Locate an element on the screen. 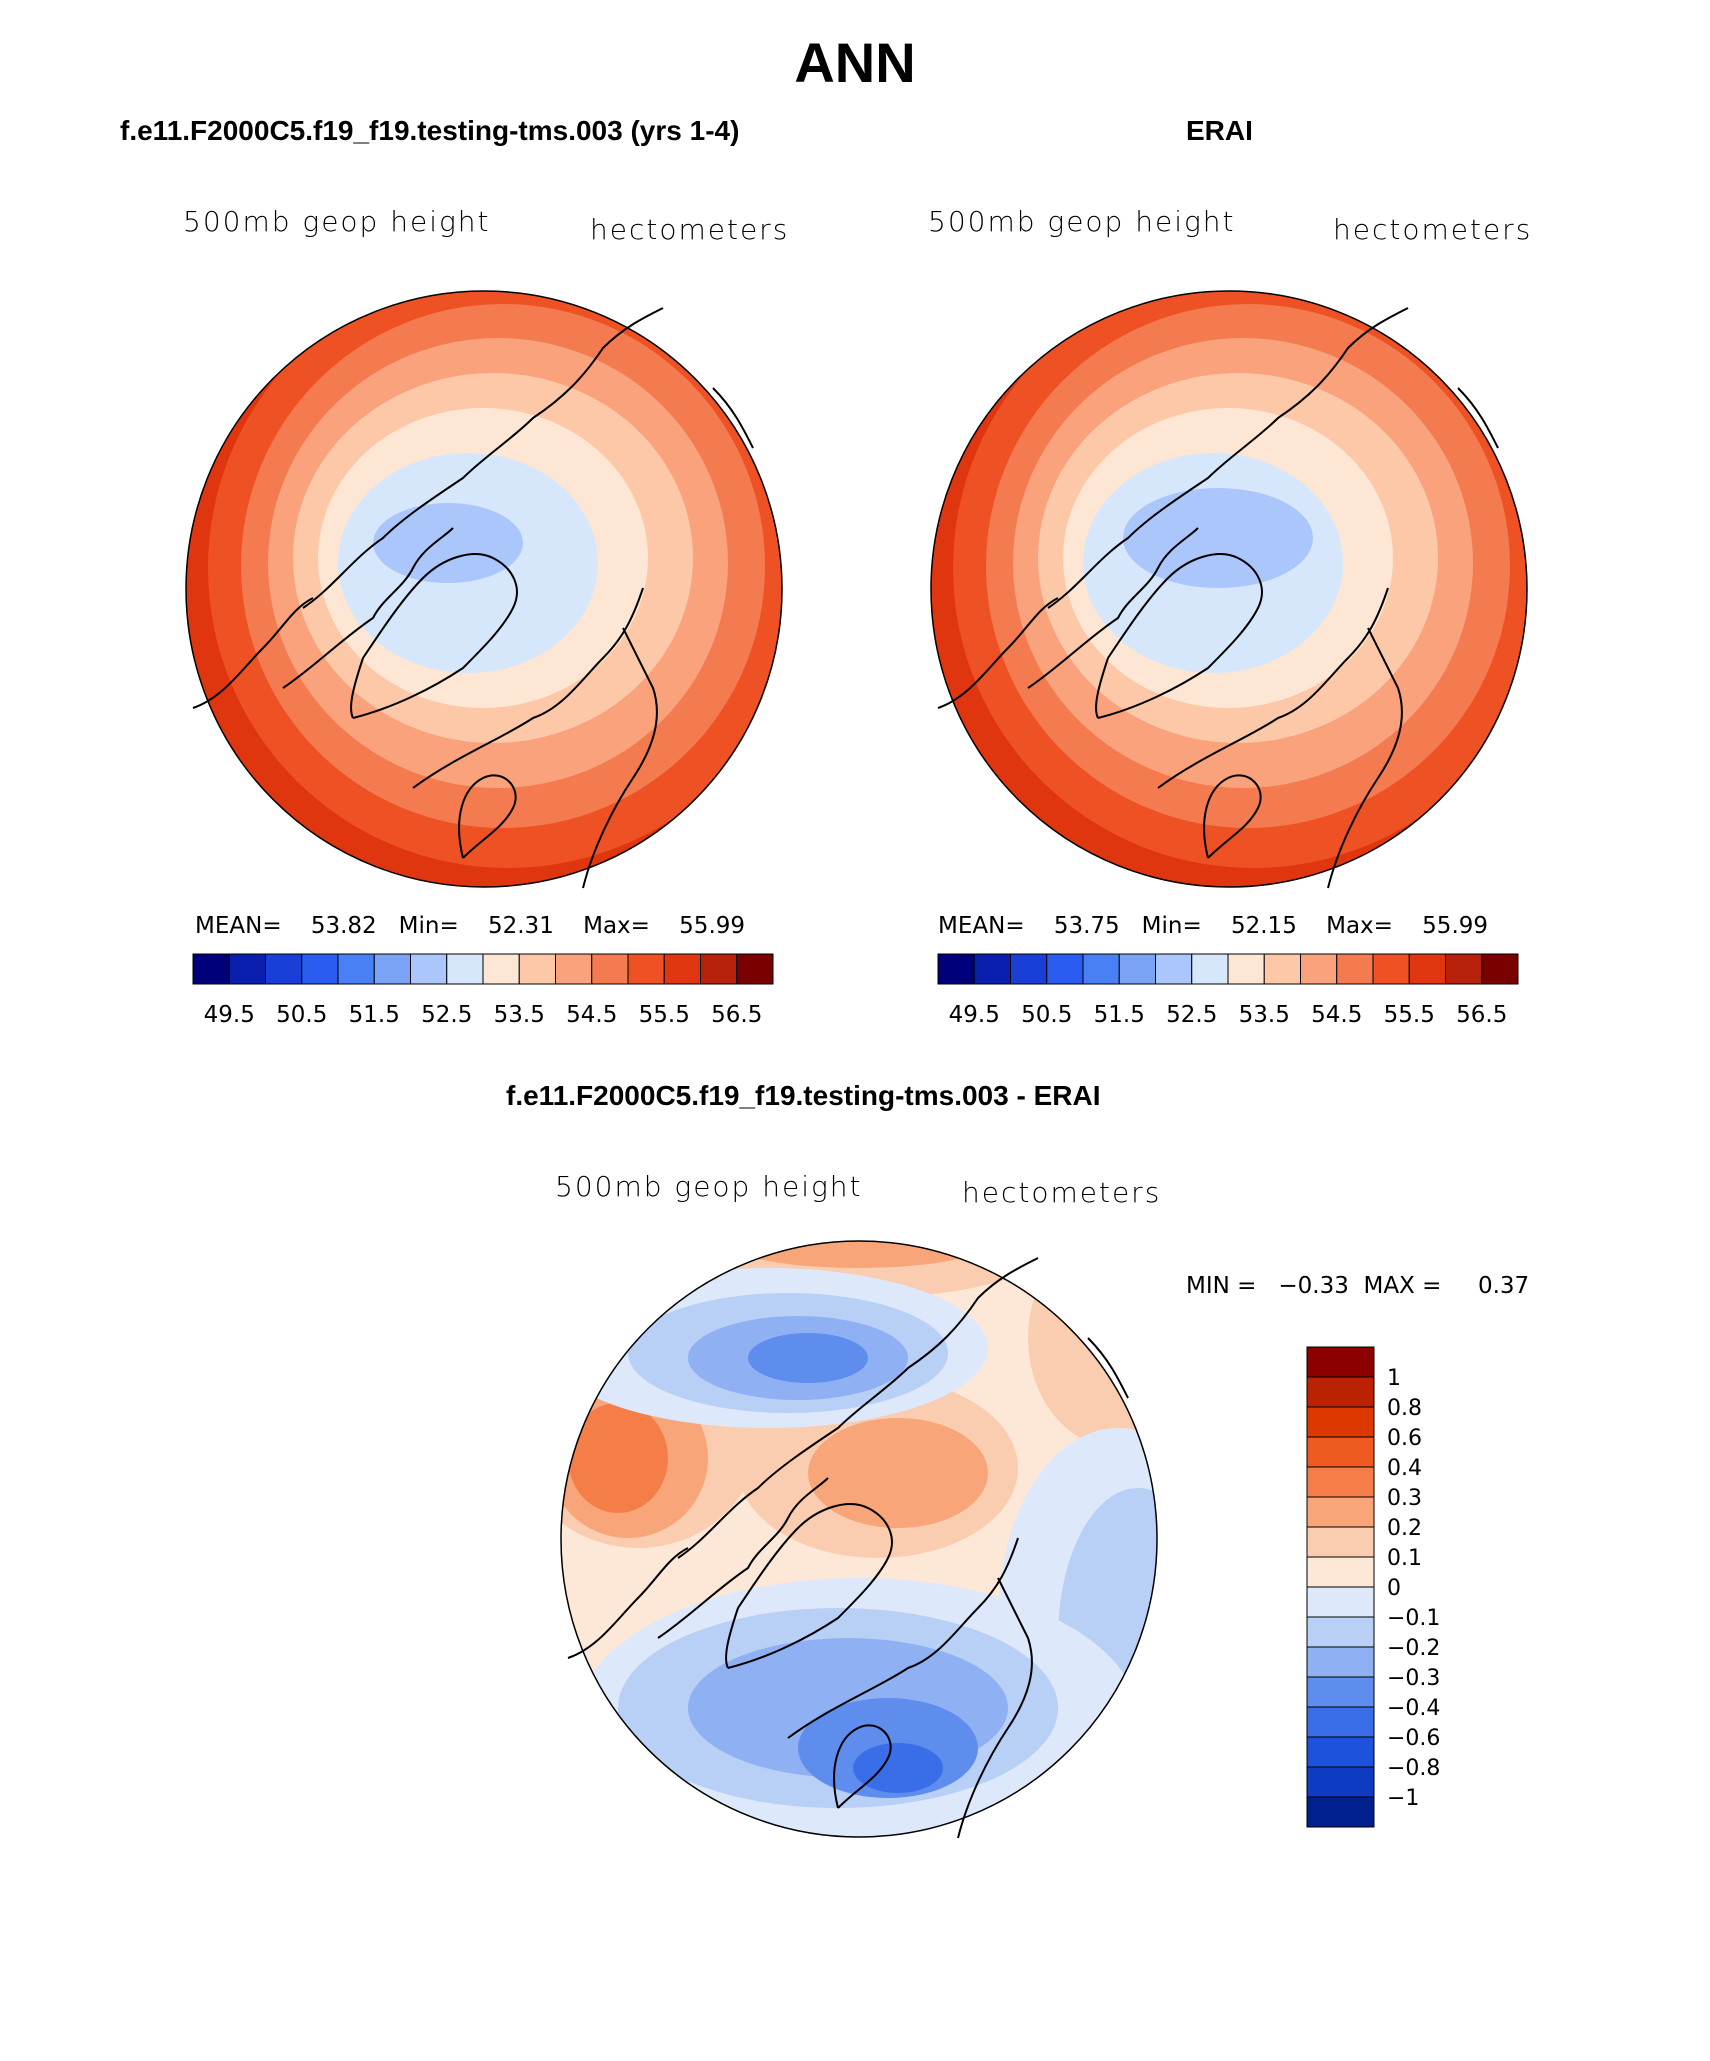  colorbar-tick-label: 49.5 is located at coordinates (974, 1015).